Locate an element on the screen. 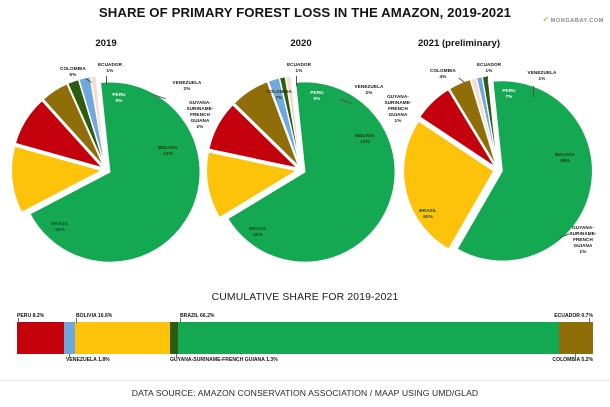 The width and height of the screenshot is (610, 407). pie-2020-leader-ecuador is located at coordinates (296, 81).